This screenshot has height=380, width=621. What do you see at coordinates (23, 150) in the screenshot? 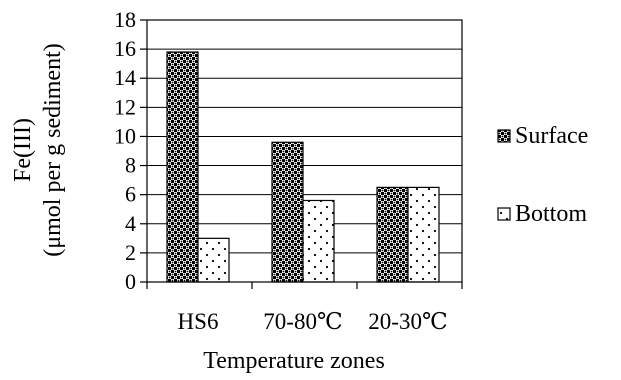
I see `y-axis-title-line-1: Fe(III)` at bounding box center [23, 150].